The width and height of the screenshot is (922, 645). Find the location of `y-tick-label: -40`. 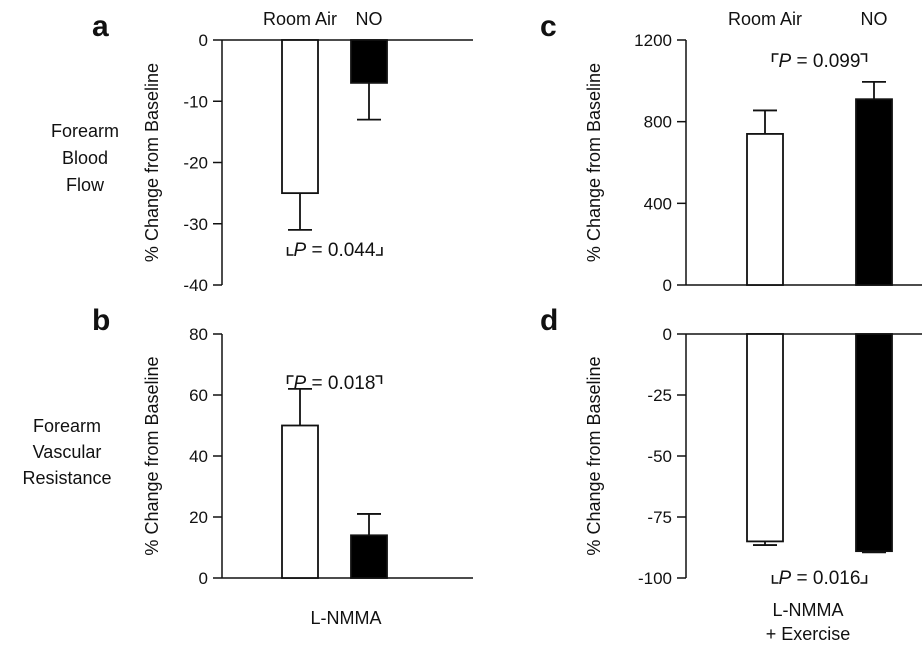

y-tick-label: -40 is located at coordinates (195, 285).